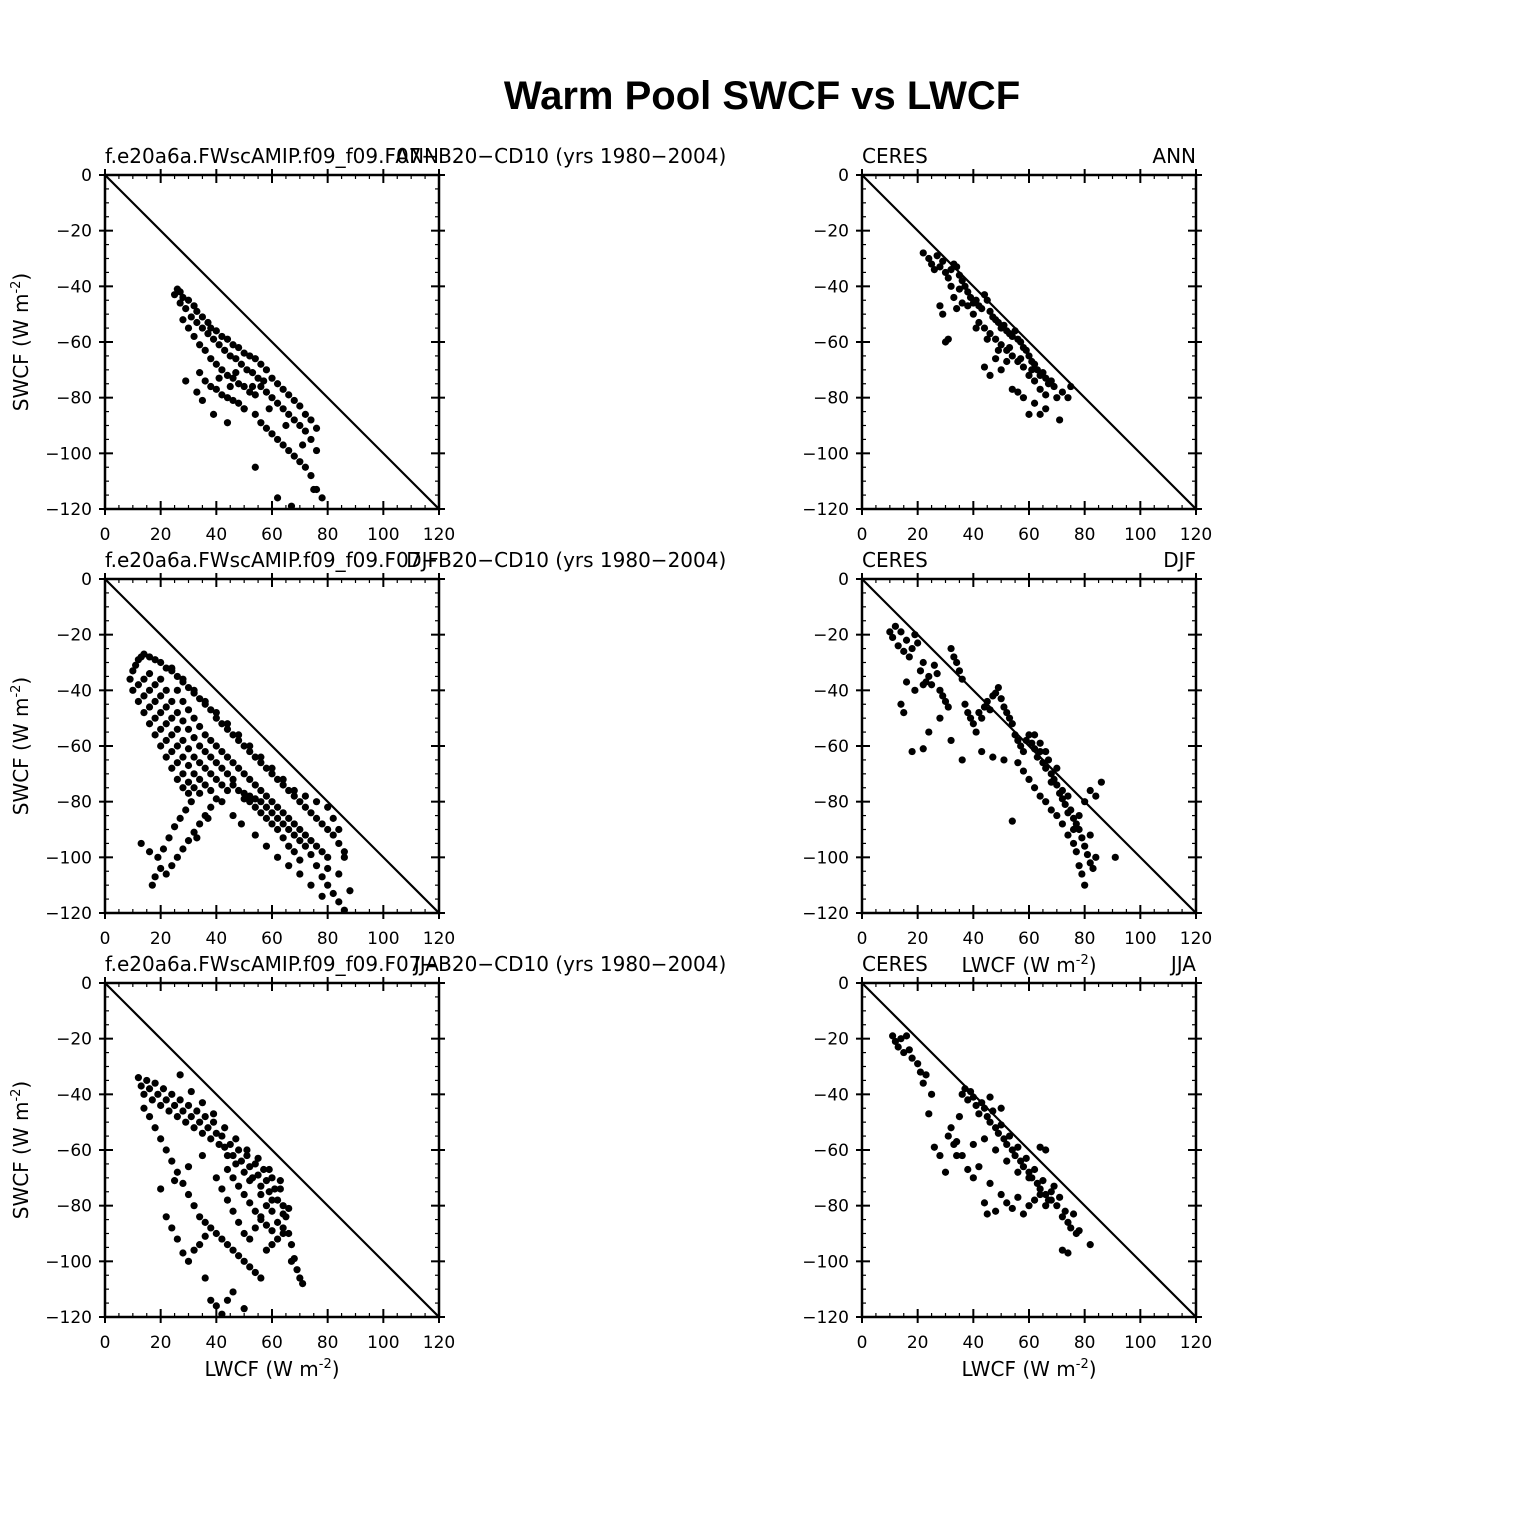 The image size is (1524, 1524). Describe the element at coordinates (895, 560) in the screenshot. I see `panel-left-title: CERES` at that location.